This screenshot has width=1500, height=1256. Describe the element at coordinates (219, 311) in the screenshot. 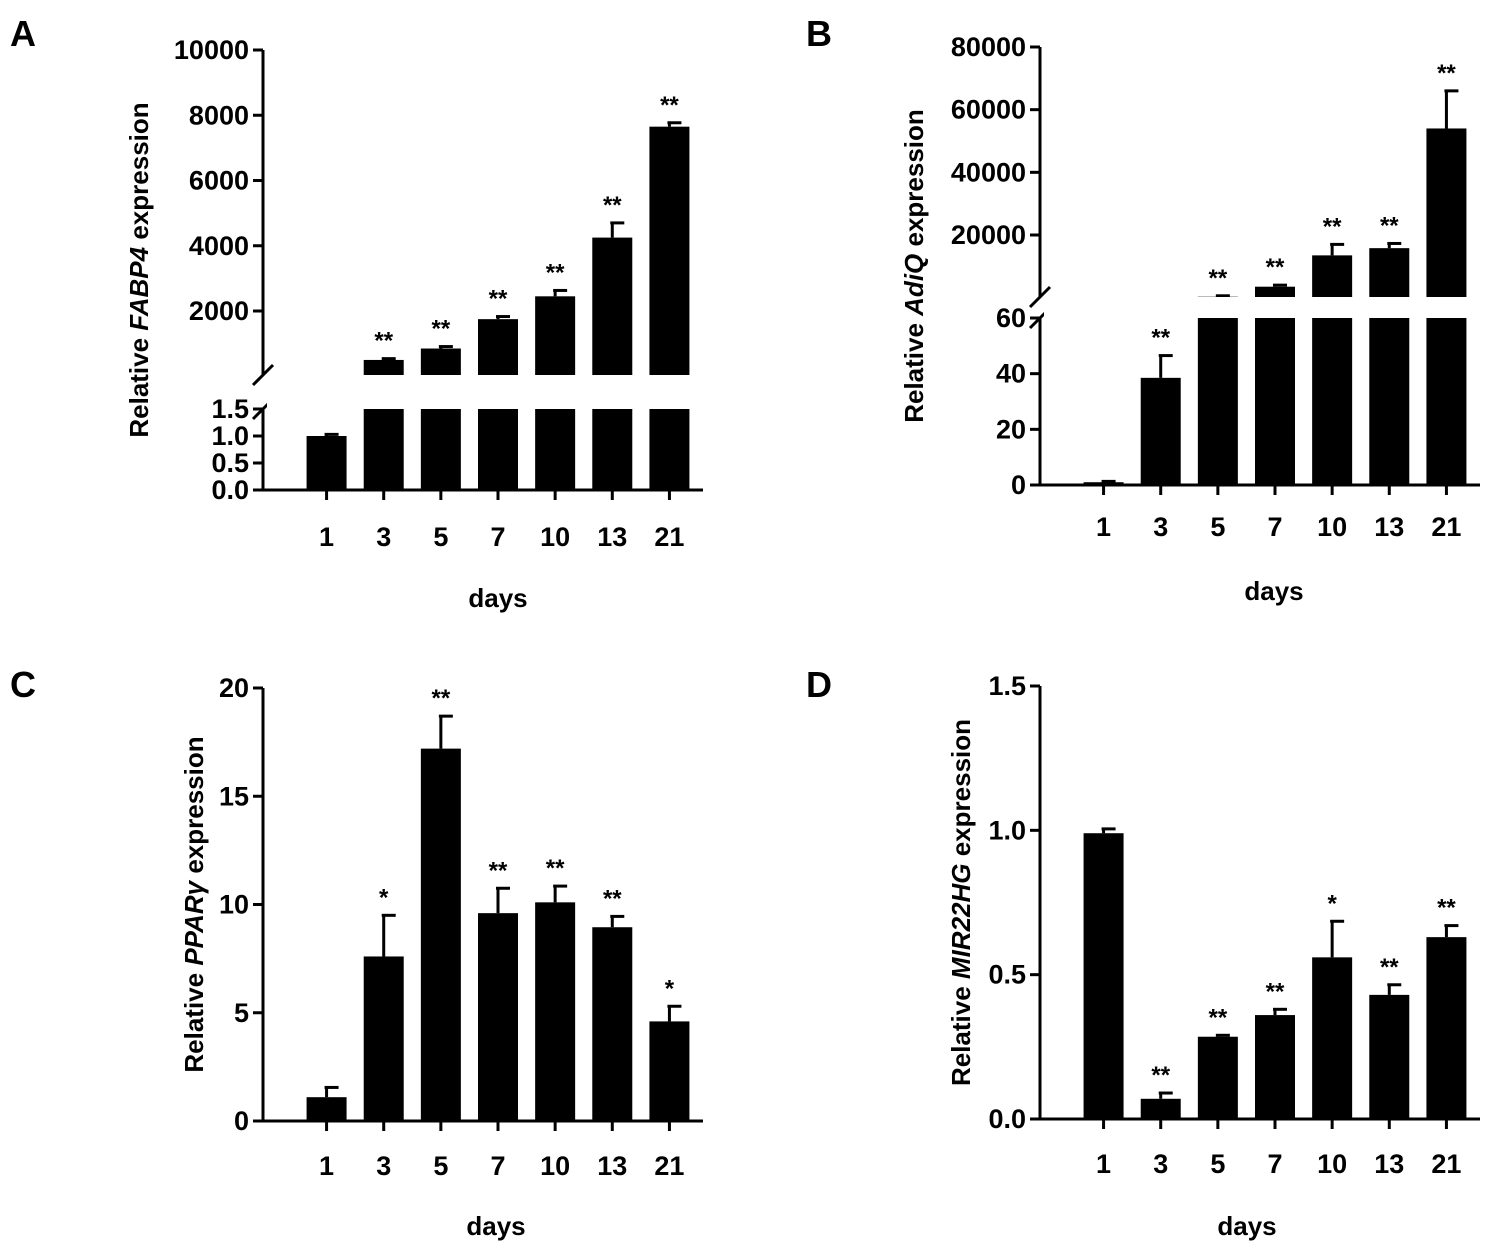

I see `y-tick-label: 2000` at that location.